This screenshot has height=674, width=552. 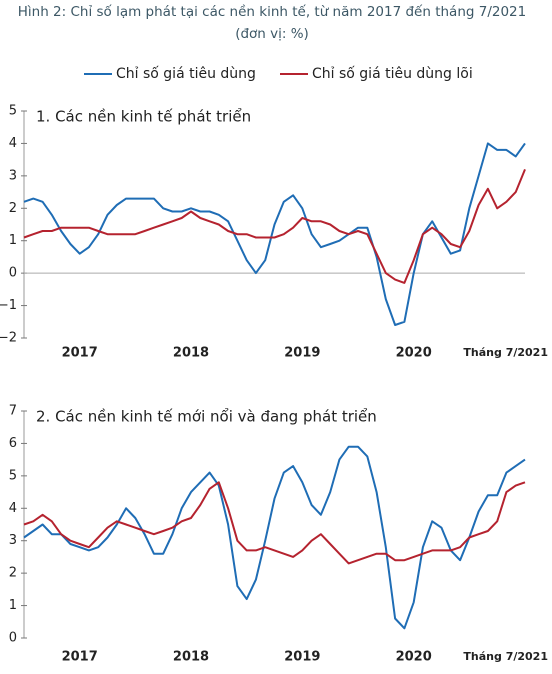 I want to click on panel-title: 1. Các nền kinh tế phát triển, so click(x=143, y=117).